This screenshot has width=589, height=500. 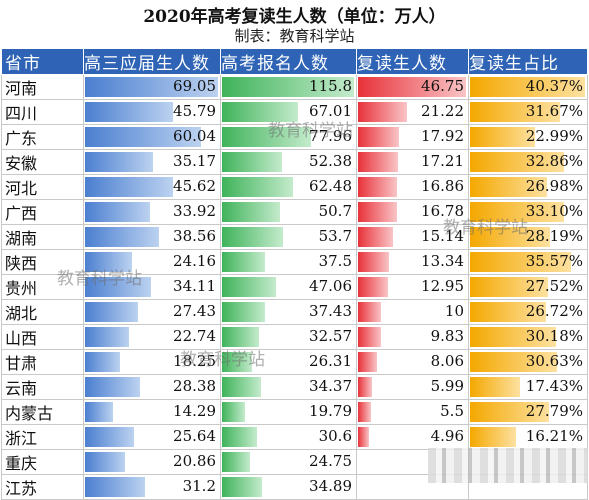 I want to click on province-label: 重庆, so click(x=21, y=463).